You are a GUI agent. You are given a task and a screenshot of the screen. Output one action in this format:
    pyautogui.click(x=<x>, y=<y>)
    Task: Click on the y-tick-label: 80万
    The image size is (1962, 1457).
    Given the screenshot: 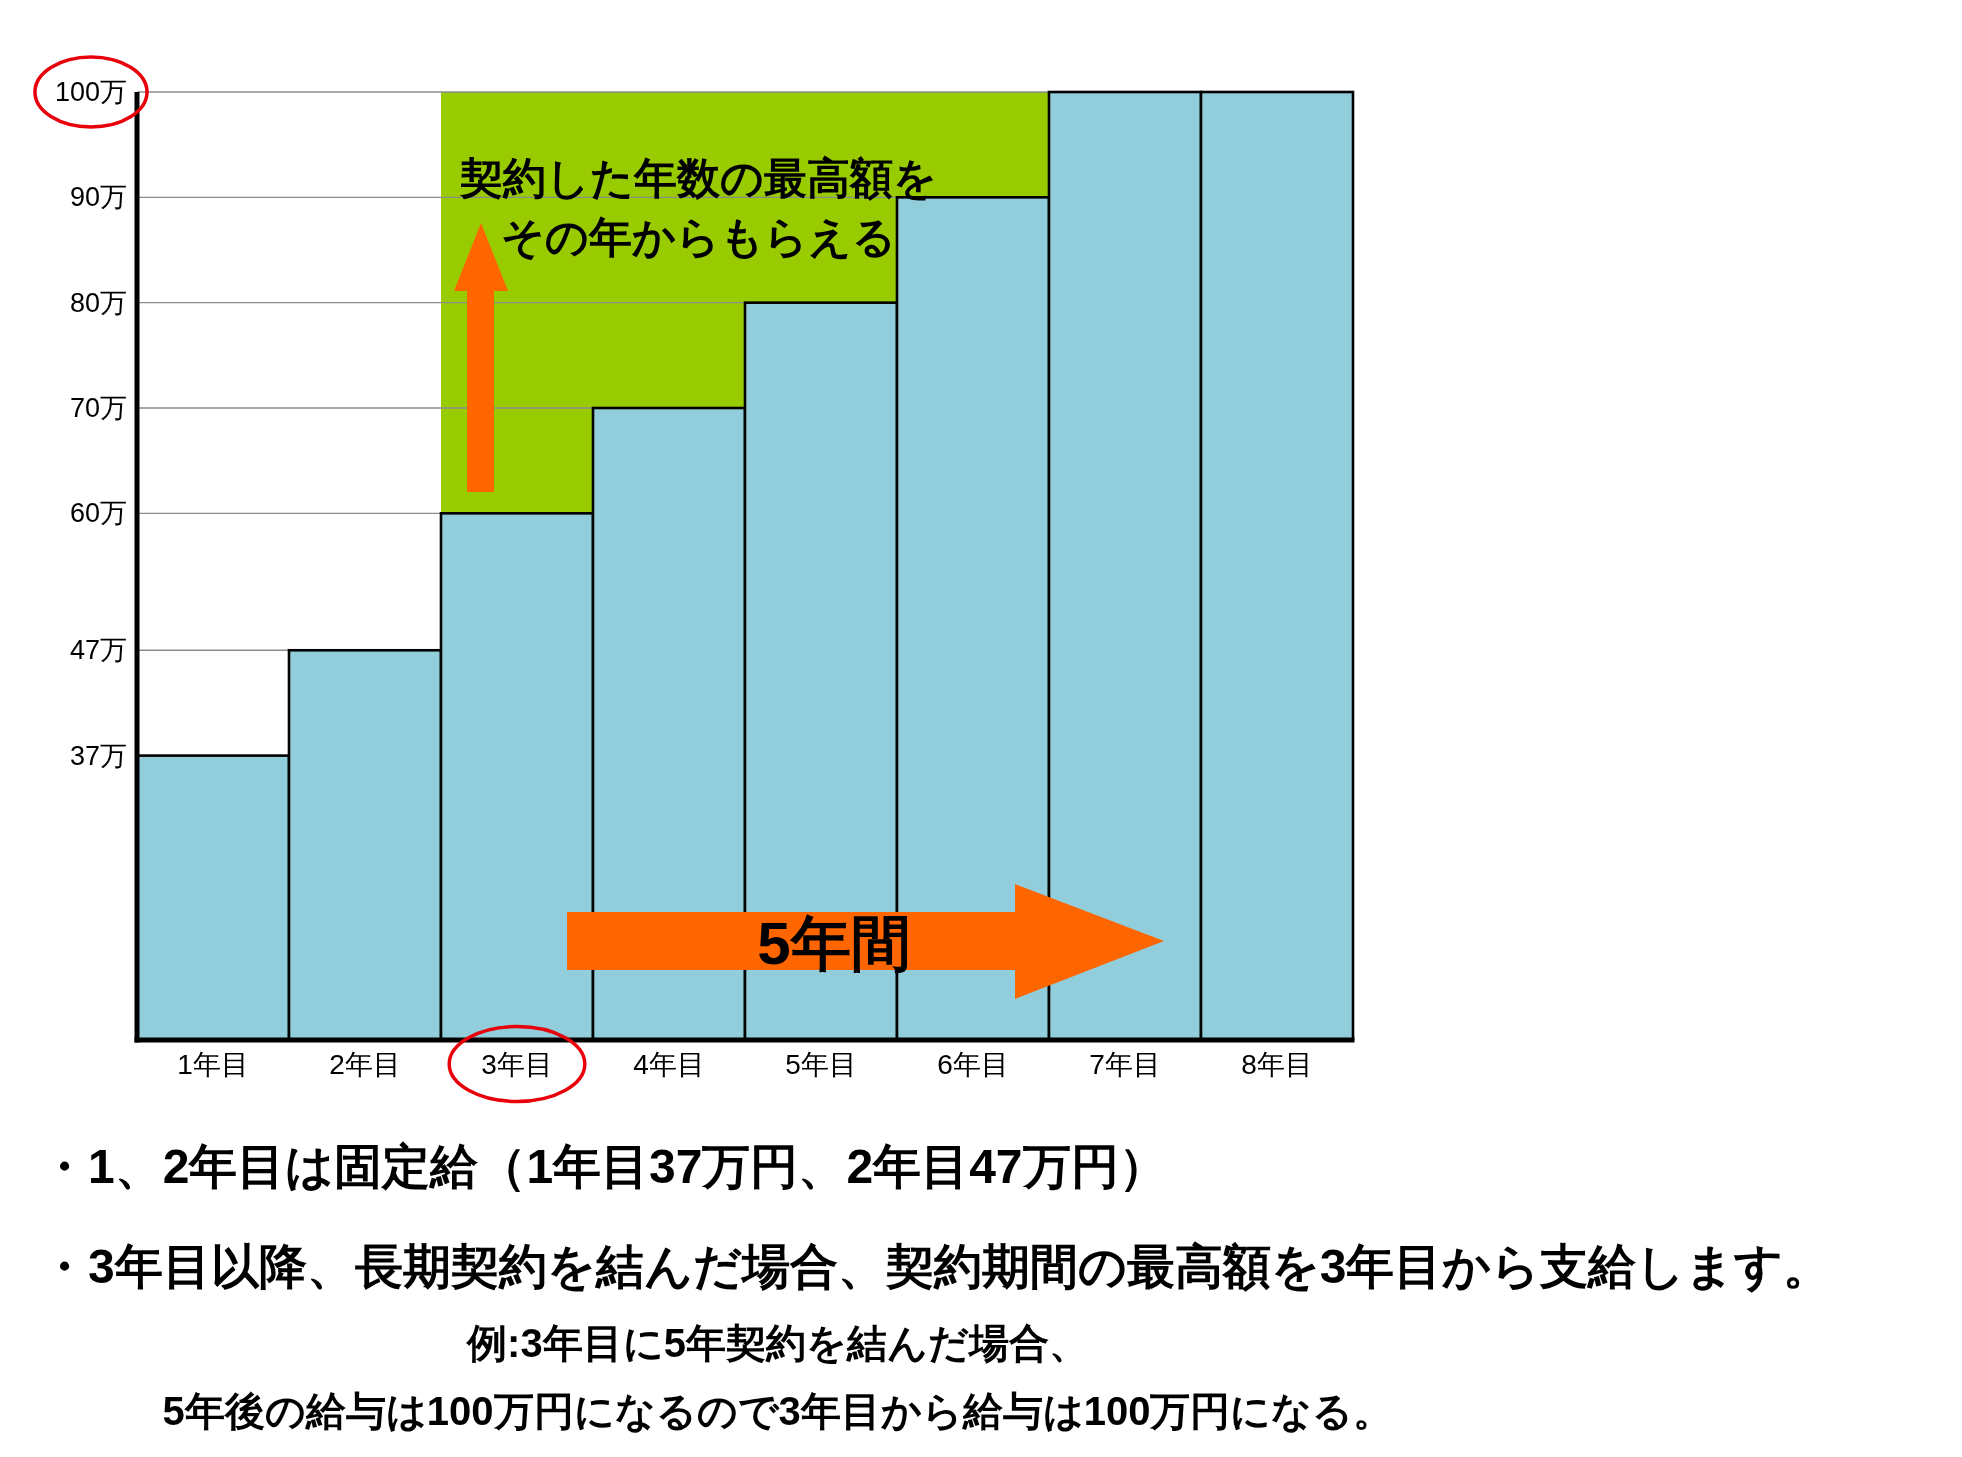 What is the action you would take?
    pyautogui.click(x=98, y=302)
    